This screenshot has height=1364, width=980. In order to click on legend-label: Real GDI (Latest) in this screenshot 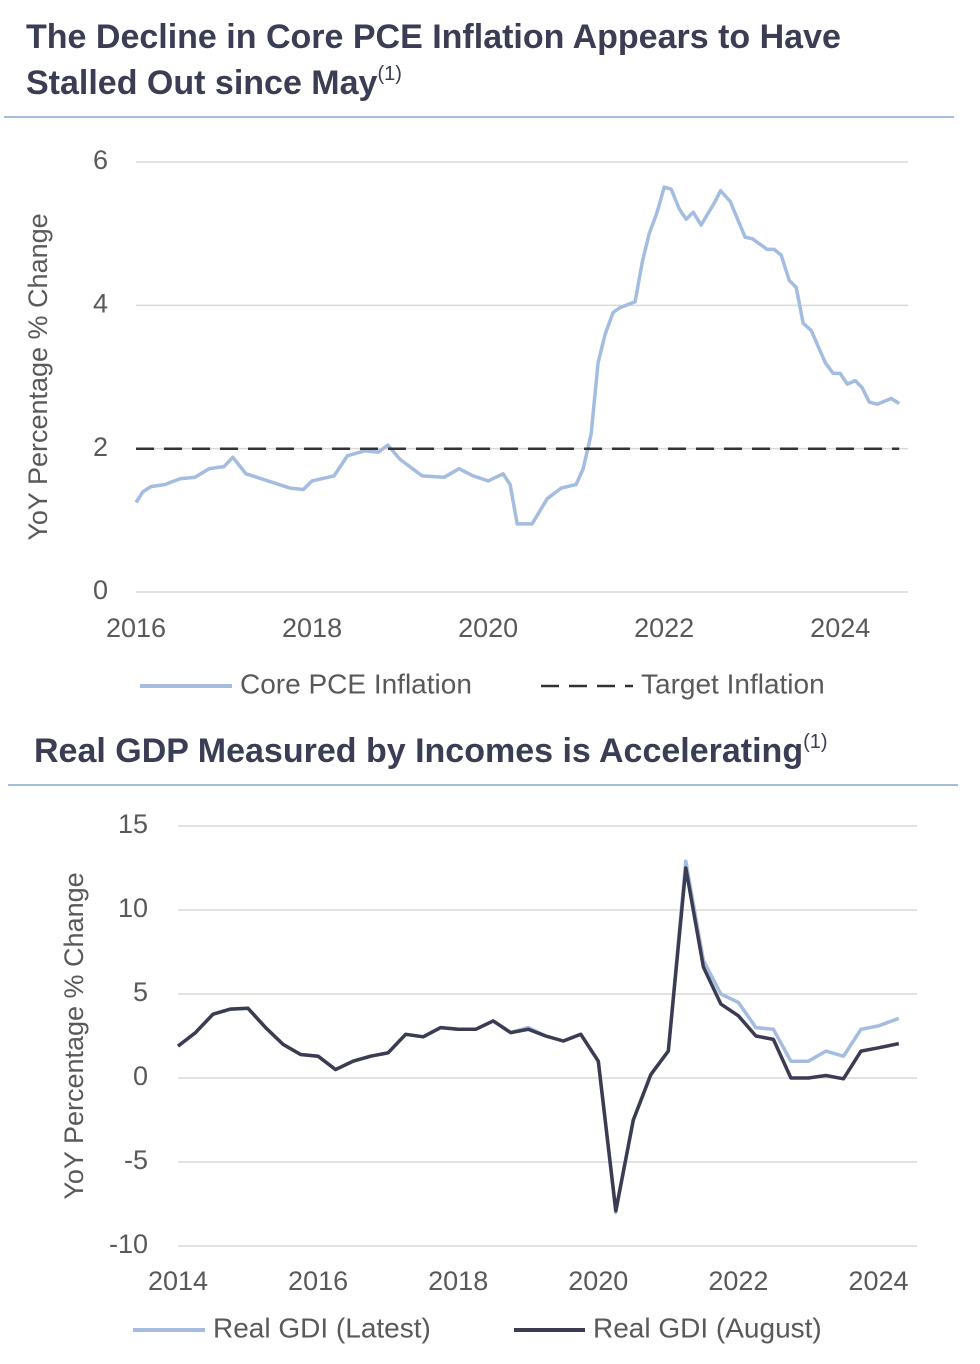, I will do `click(322, 1327)`.